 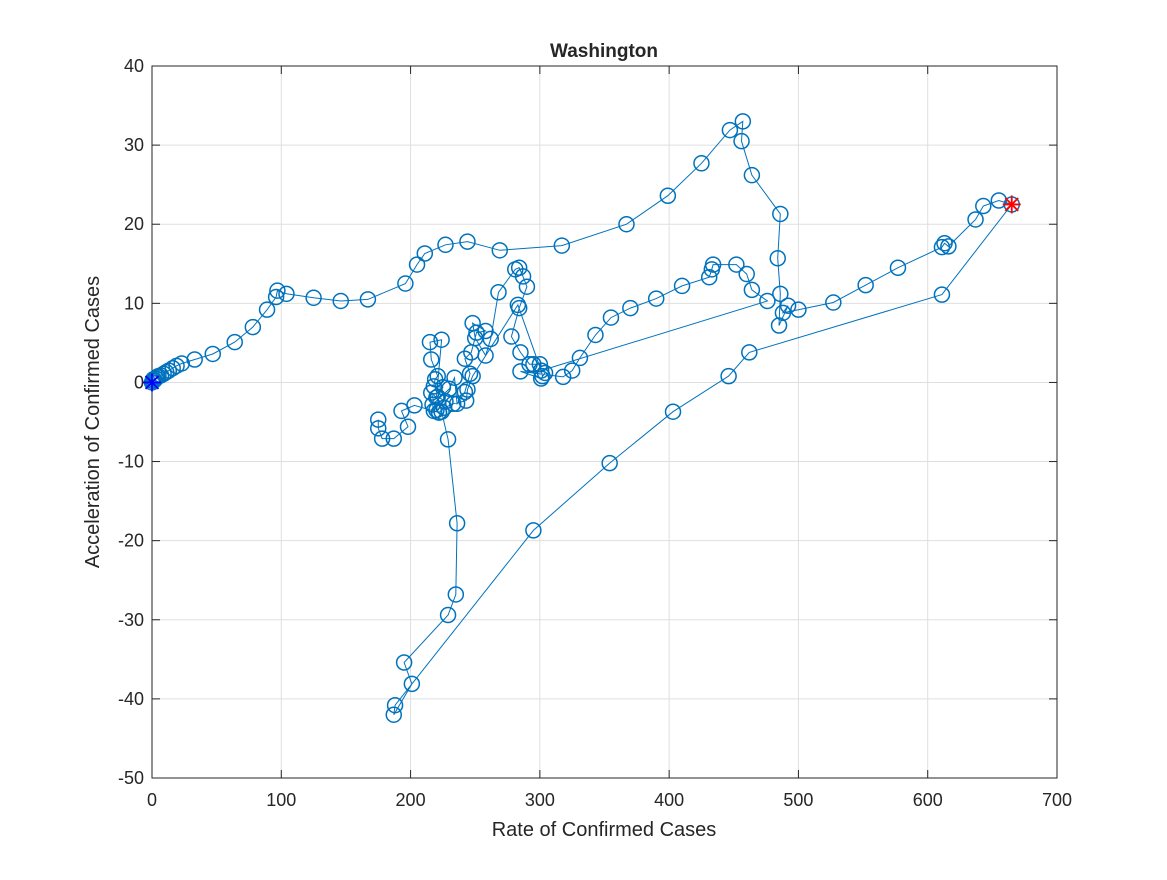 I want to click on x-tick-label: 500, so click(x=798, y=800).